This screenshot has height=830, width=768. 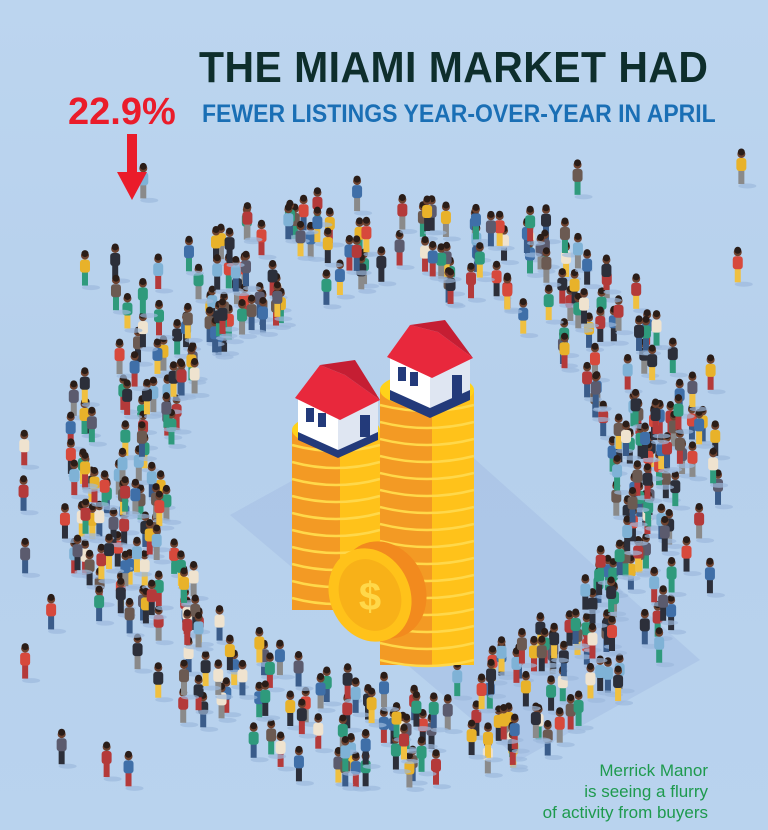 What do you see at coordinates (625, 812) in the screenshot?
I see `caption-line-3: of activity from buyers` at bounding box center [625, 812].